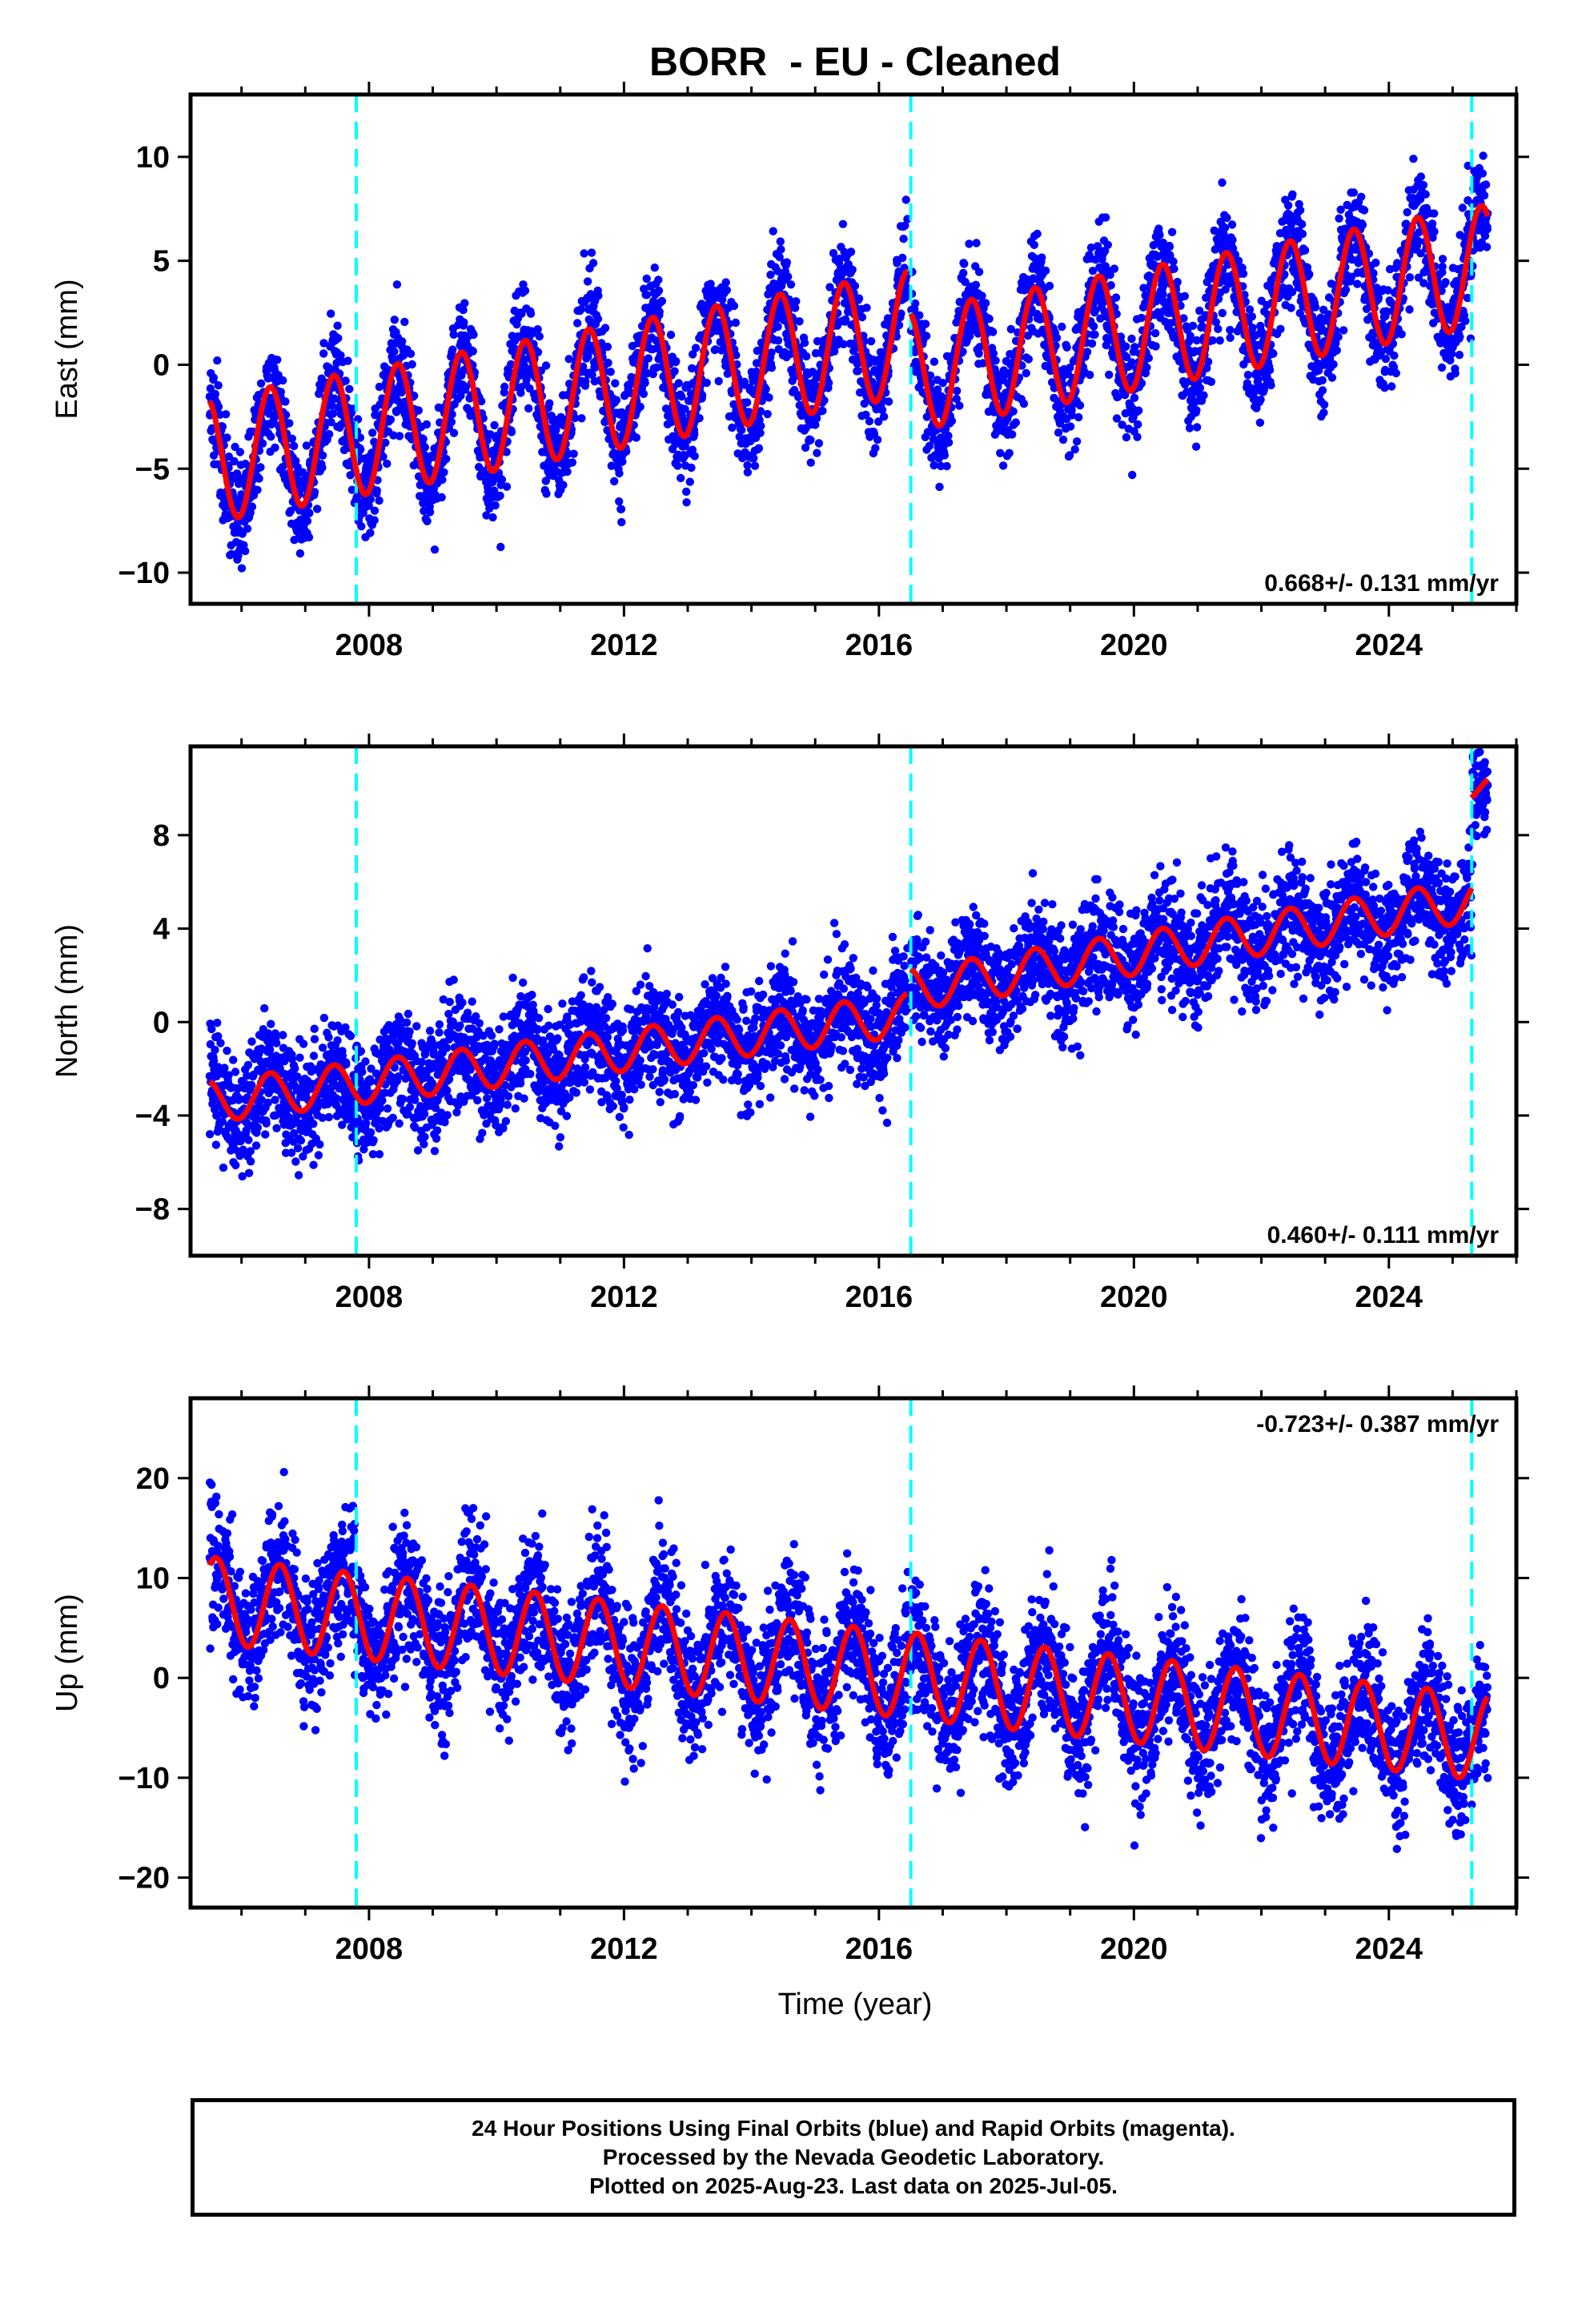 Image resolution: width=1582 pixels, height=2324 pixels. I want to click on figure-title: BORR - EU - Cleaned, so click(855, 61).